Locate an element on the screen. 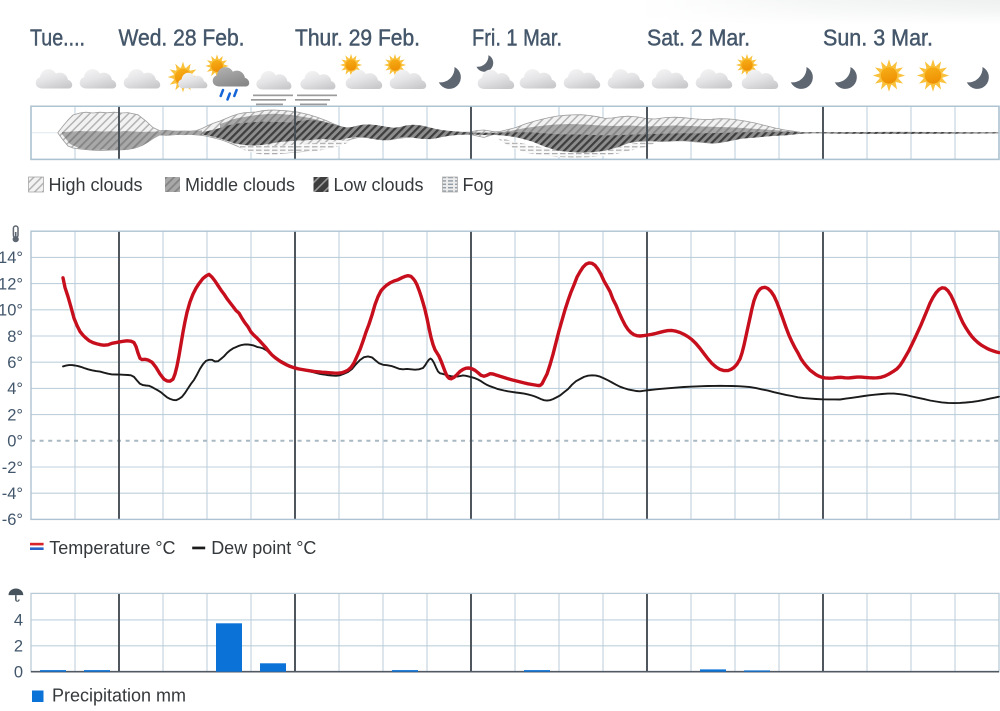 This screenshot has width=1000, height=711. svg-text: Dew point °C is located at coordinates (263, 548).